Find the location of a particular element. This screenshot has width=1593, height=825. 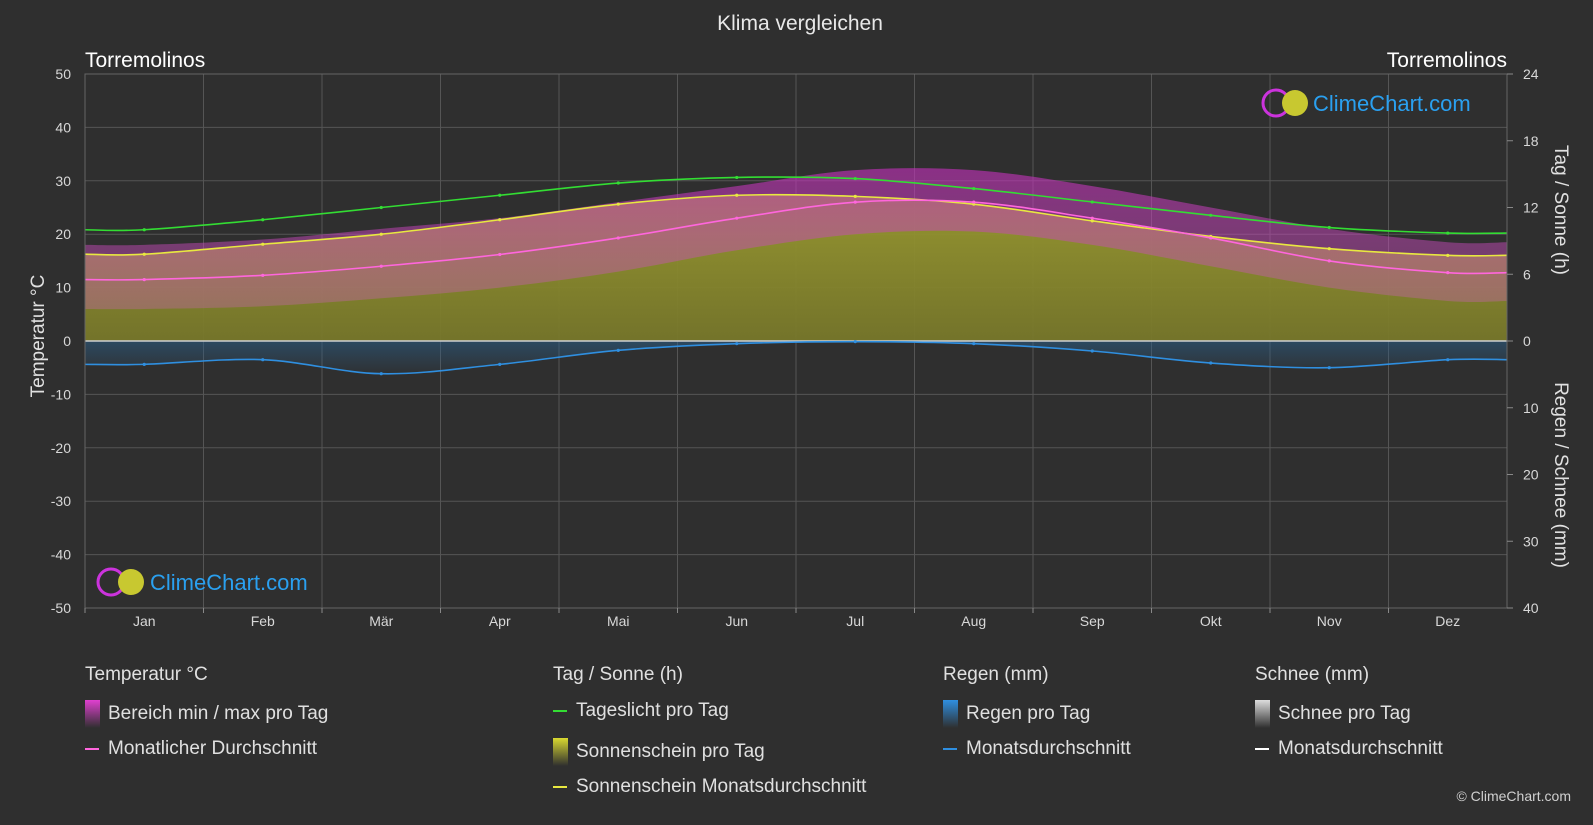

legend-item: Bereich min / max pro Tag is located at coordinates (206, 714).